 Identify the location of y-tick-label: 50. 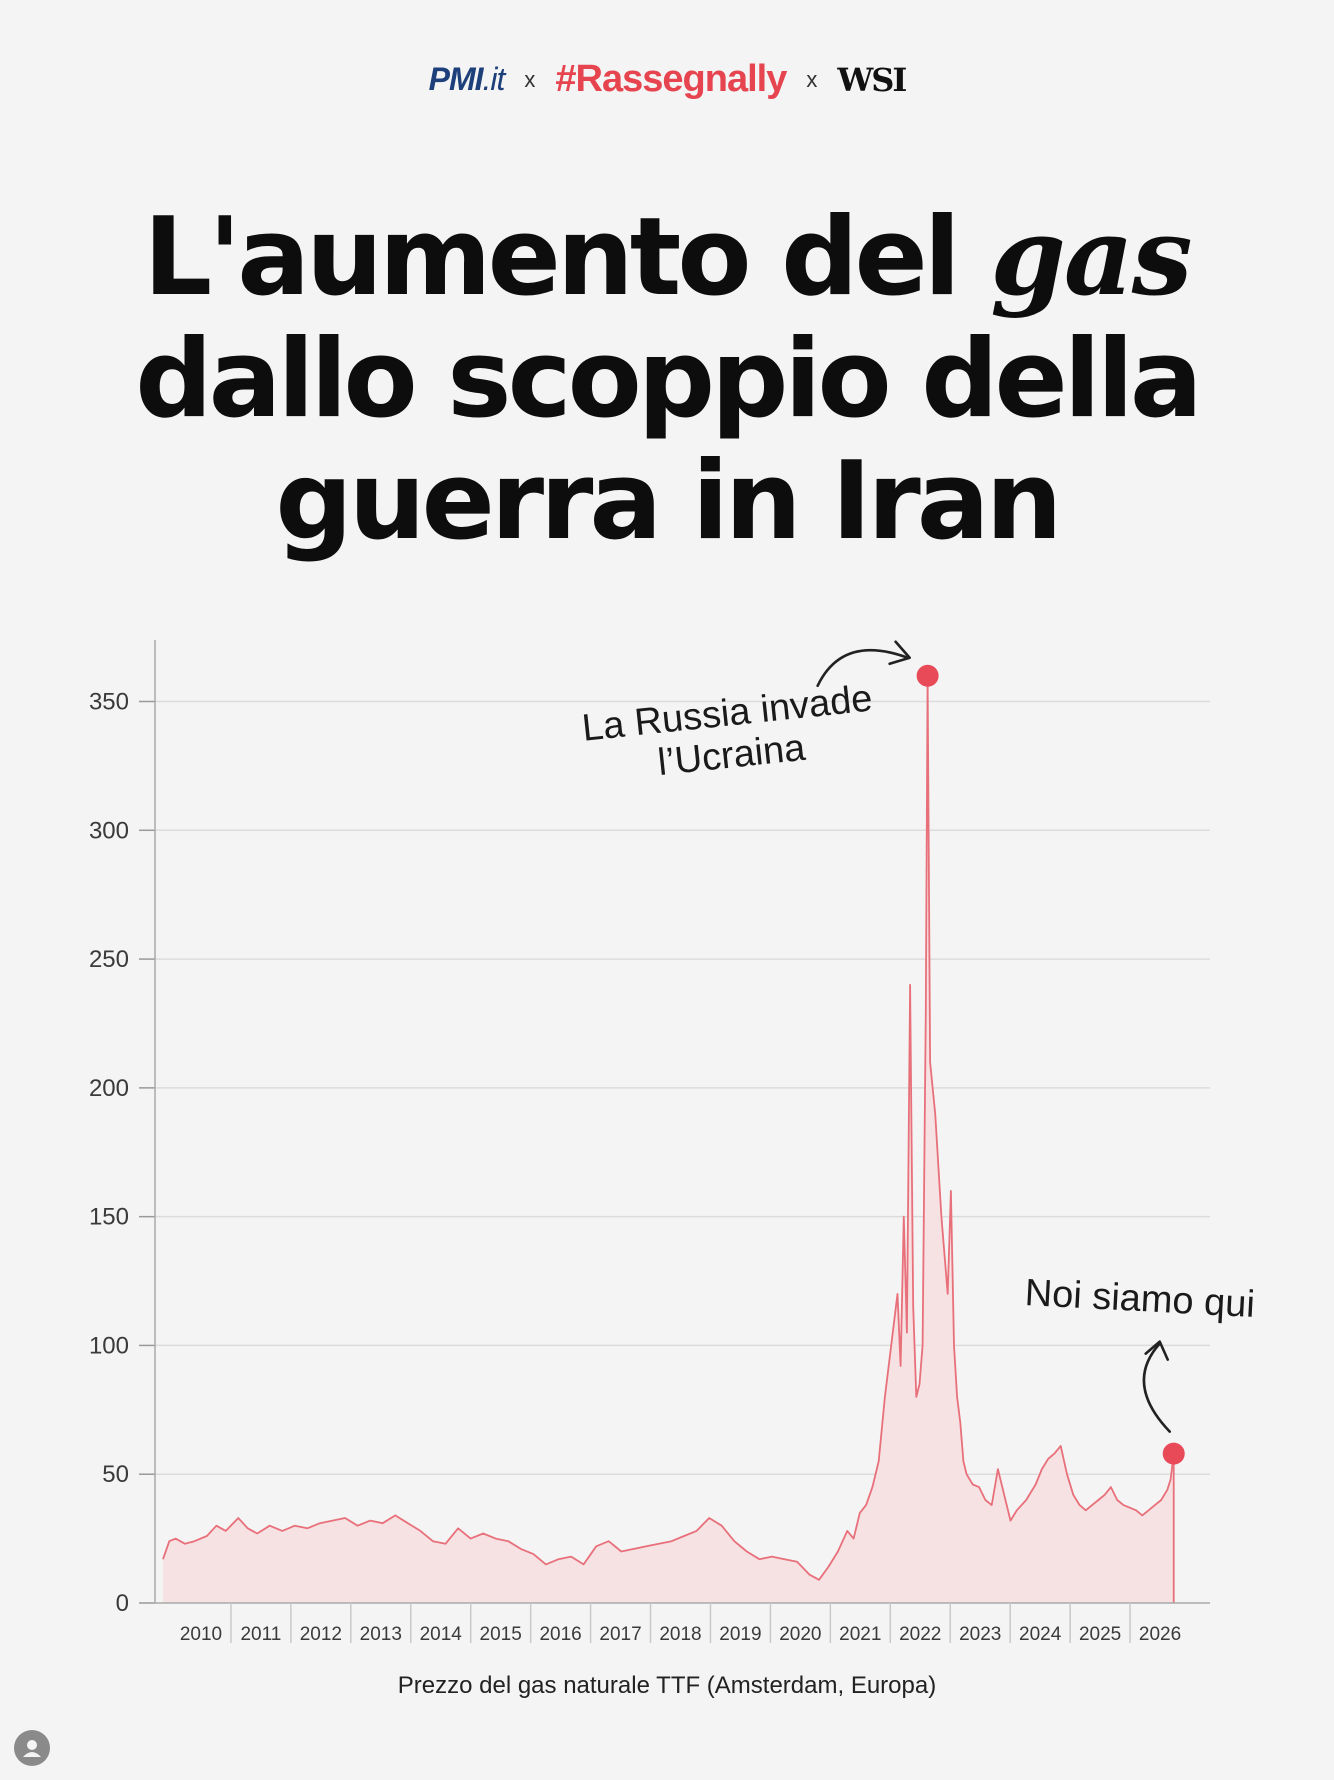
(115, 1474).